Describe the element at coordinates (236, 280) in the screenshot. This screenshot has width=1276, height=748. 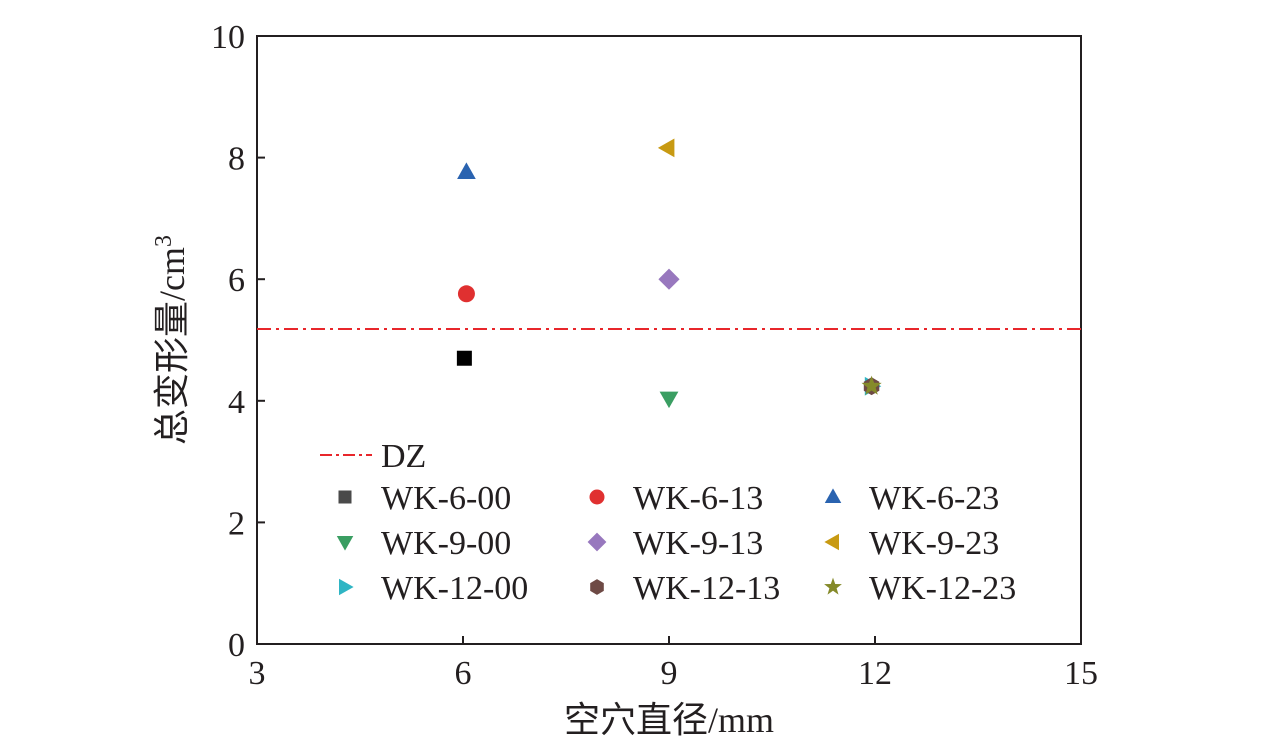
I see `y-tick-label: 6` at that location.